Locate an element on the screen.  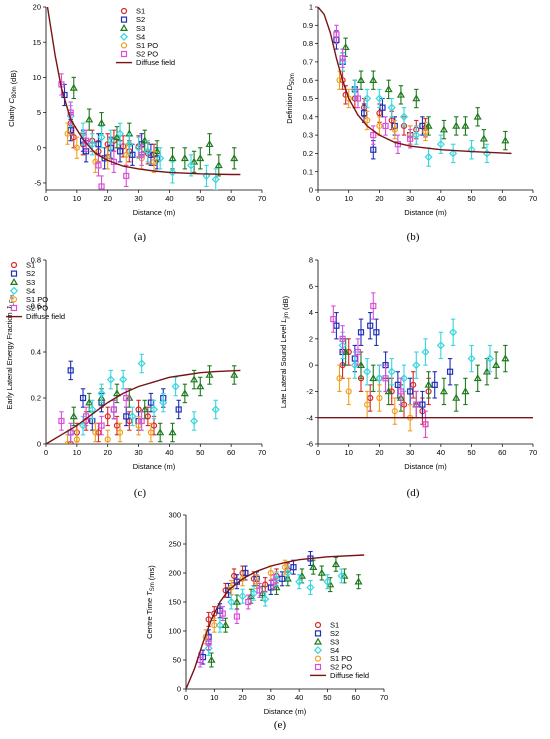
x-tick-label: 70 is located at coordinates (533, 452).